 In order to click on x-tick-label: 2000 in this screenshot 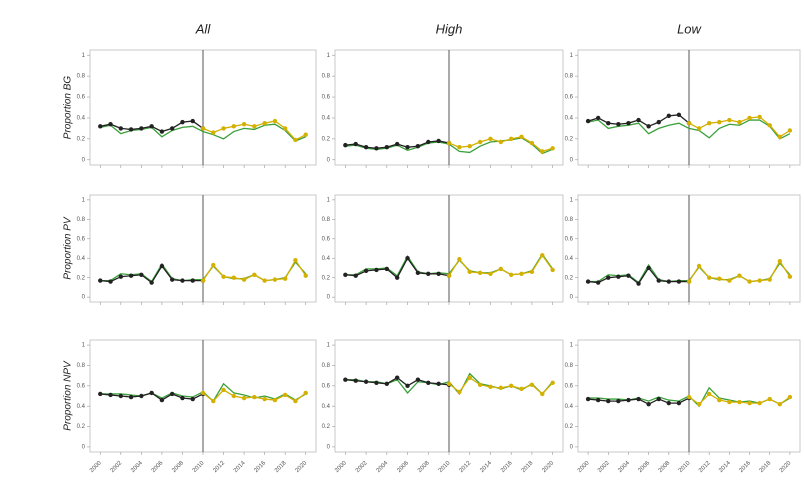, I will do `click(96, 467)`.